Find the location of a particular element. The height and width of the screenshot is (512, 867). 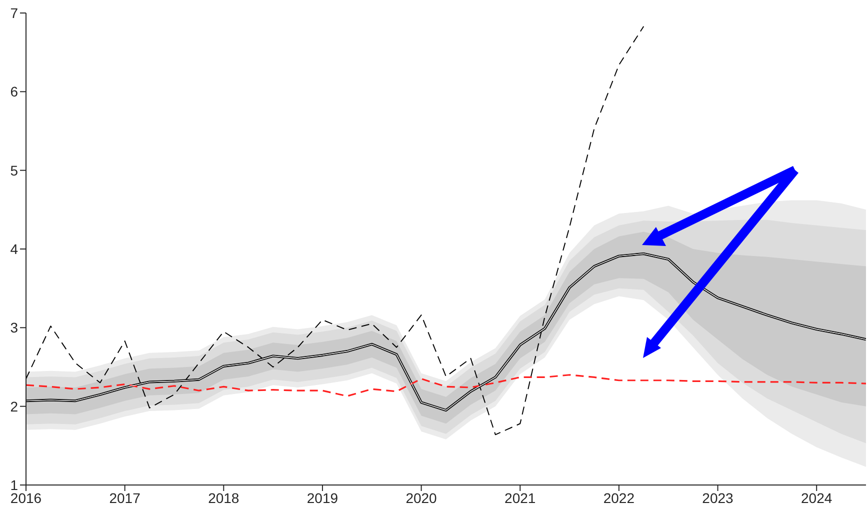

y-tick-label: 4 is located at coordinates (14, 248).